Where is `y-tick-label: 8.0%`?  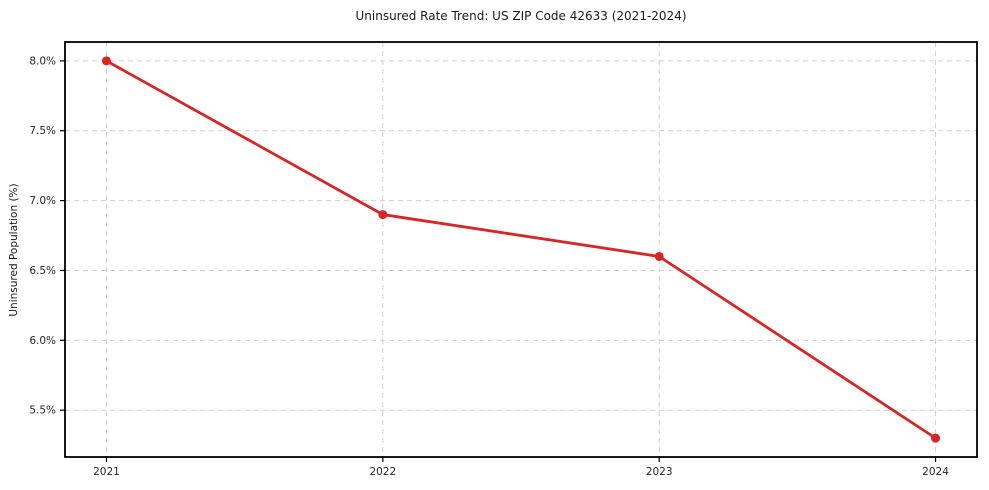
y-tick-label: 8.0% is located at coordinates (42, 61).